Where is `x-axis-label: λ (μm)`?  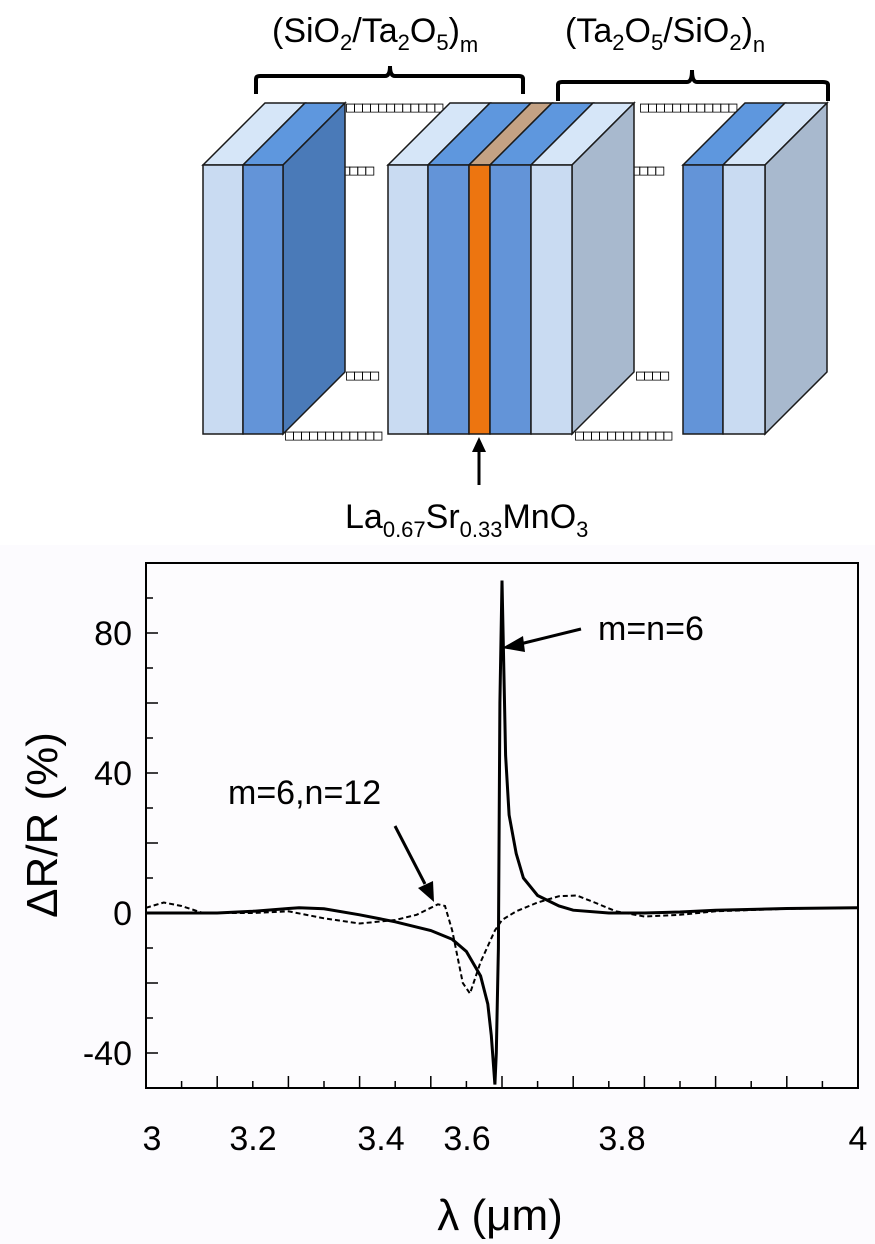 x-axis-label: λ (μm) is located at coordinates (500, 1215).